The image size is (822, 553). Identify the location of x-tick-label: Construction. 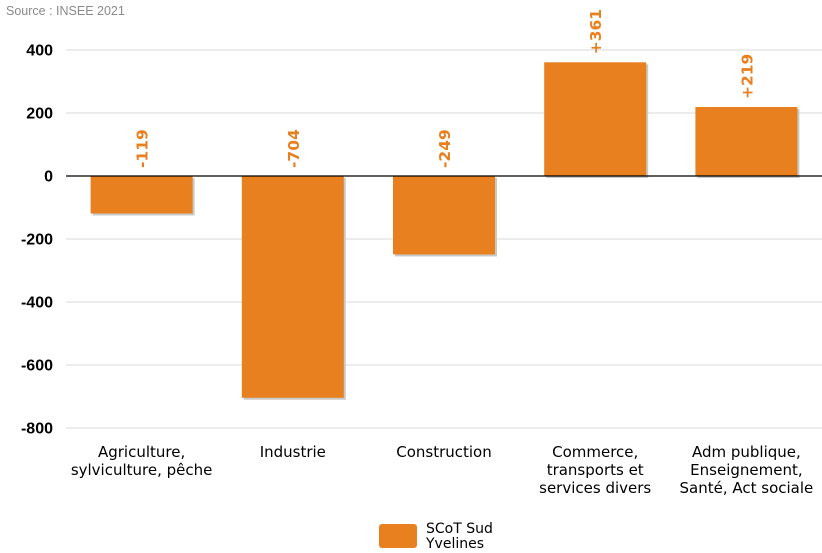
(444, 452).